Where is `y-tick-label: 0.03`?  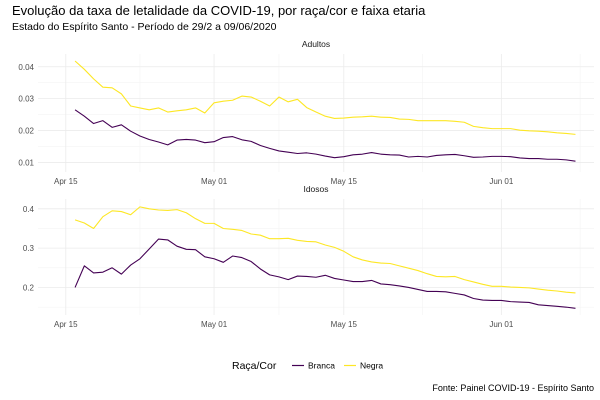 y-tick-label: 0.03 is located at coordinates (26, 99).